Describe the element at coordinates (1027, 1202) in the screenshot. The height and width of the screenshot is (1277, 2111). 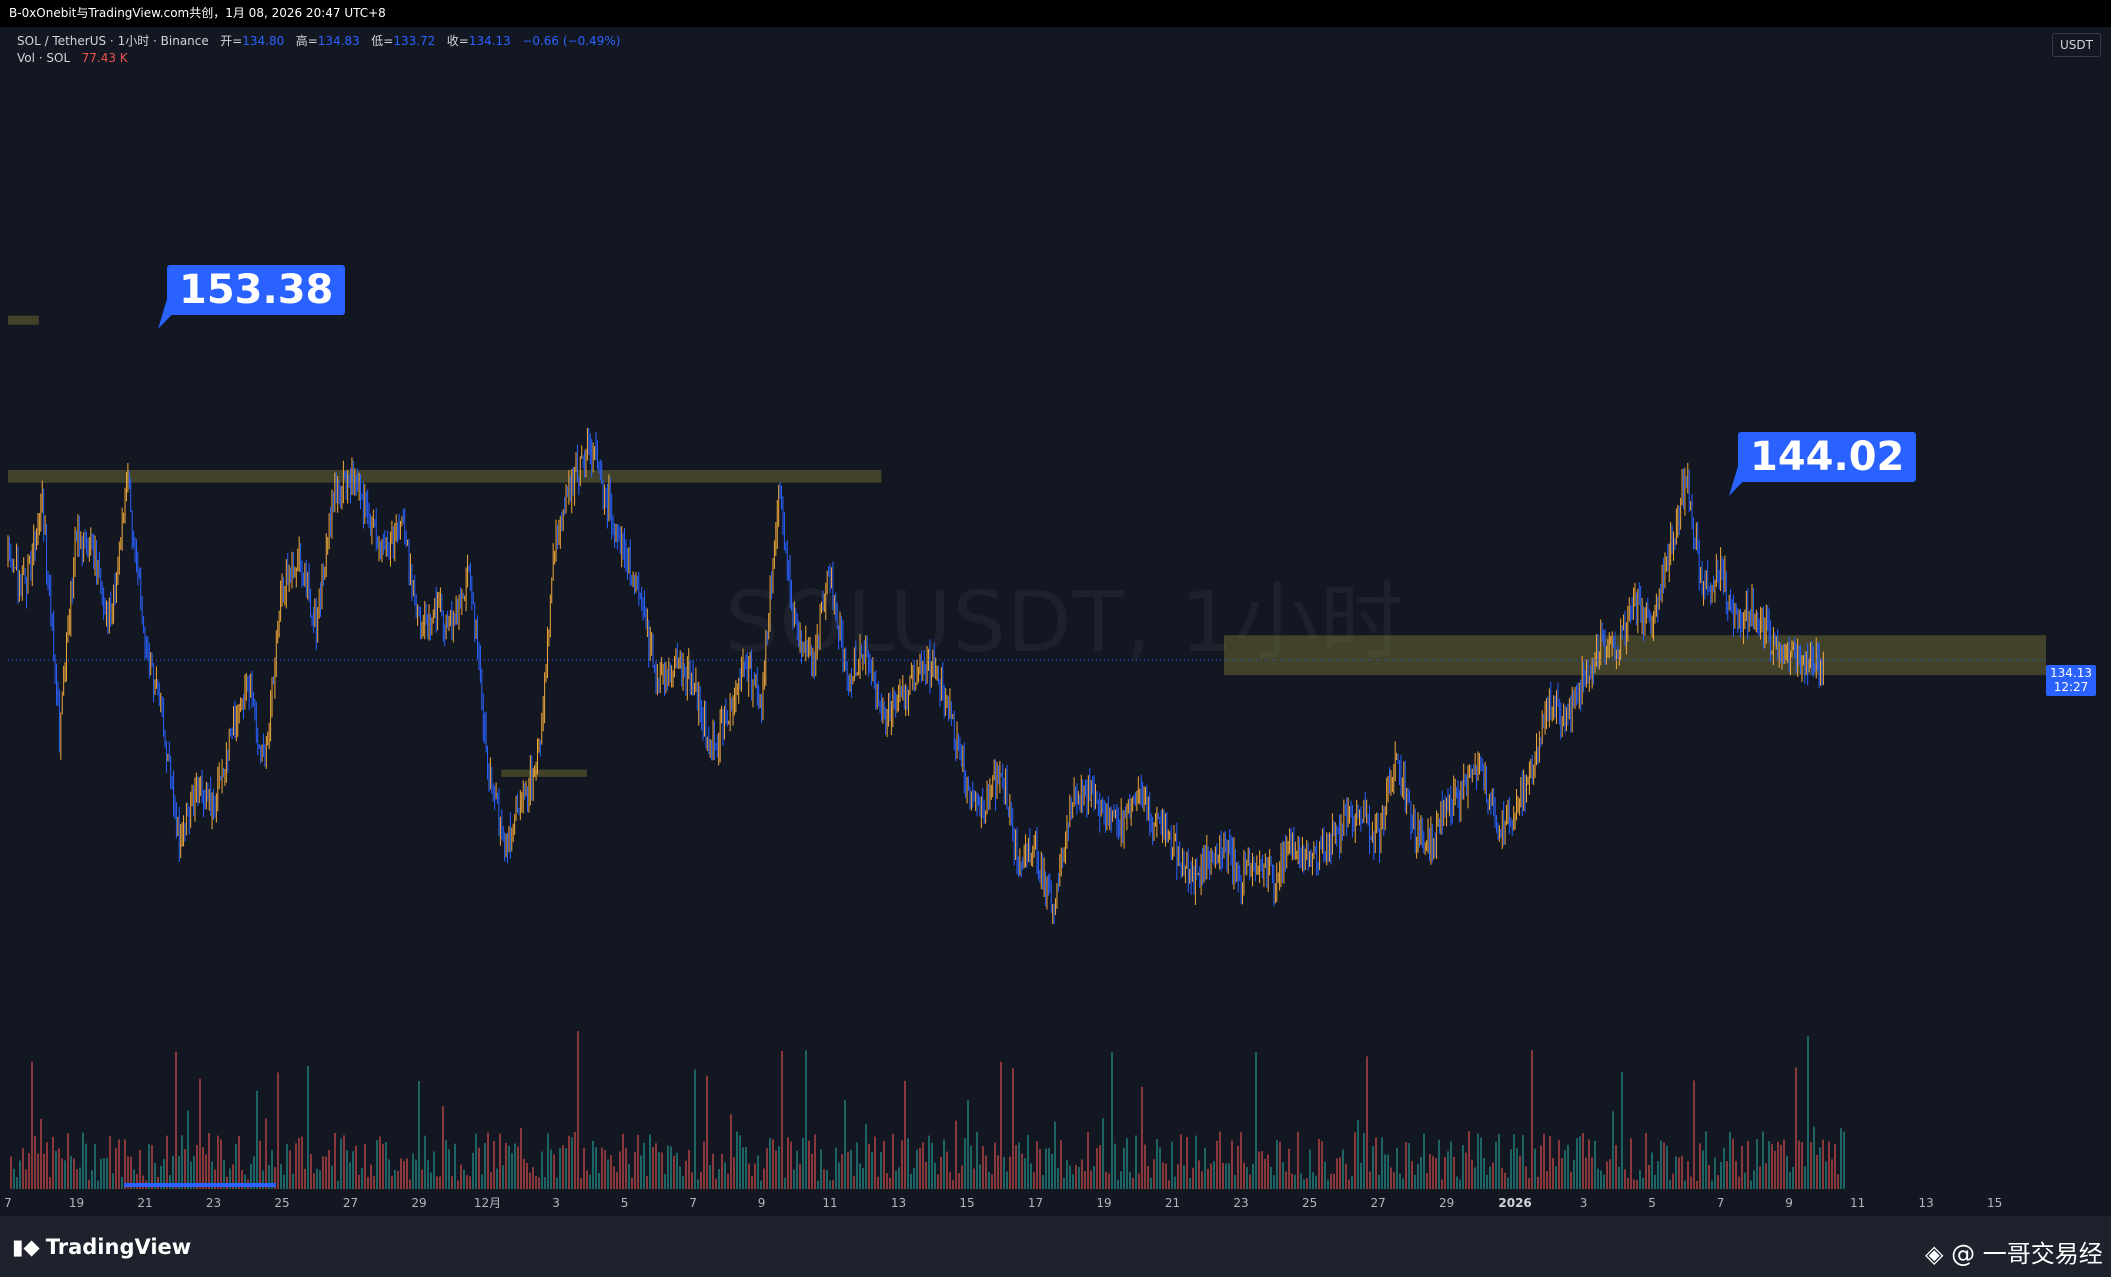
I see `time-scale` at that location.